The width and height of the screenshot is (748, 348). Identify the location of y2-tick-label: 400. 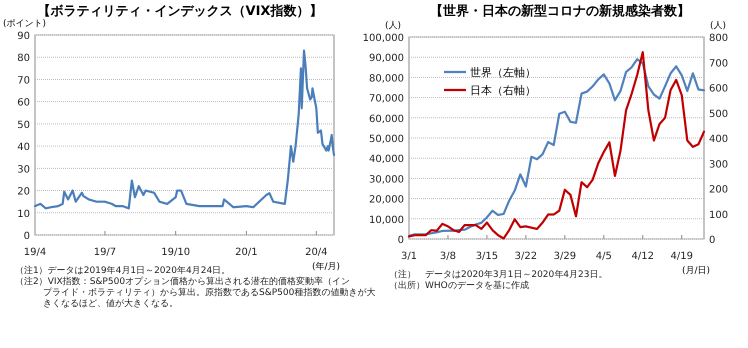
(718, 139).